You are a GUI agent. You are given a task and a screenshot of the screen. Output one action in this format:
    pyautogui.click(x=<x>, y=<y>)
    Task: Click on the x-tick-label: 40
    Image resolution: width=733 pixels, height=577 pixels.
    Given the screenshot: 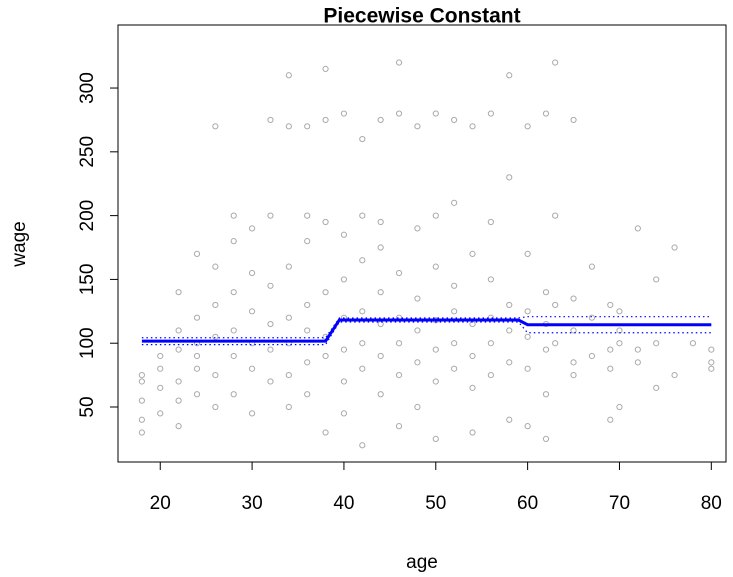 What is the action you would take?
    pyautogui.click(x=343, y=503)
    